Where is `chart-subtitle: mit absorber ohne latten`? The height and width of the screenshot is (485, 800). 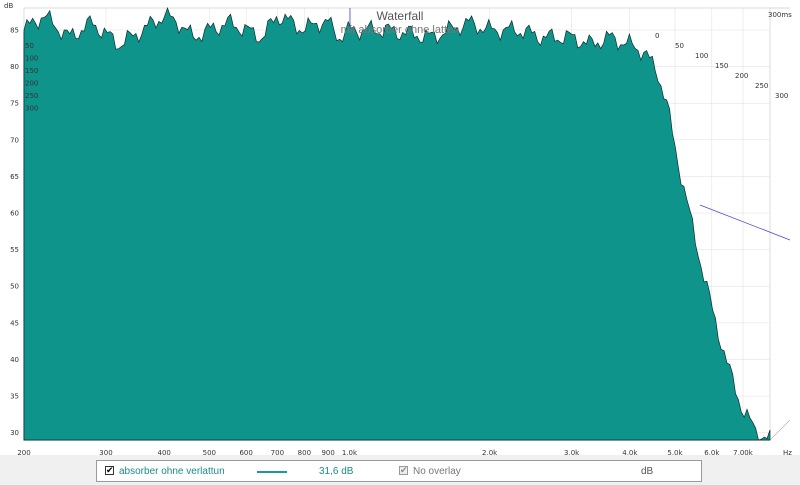
chart-subtitle: mit absorber ohne latten is located at coordinates (400, 30).